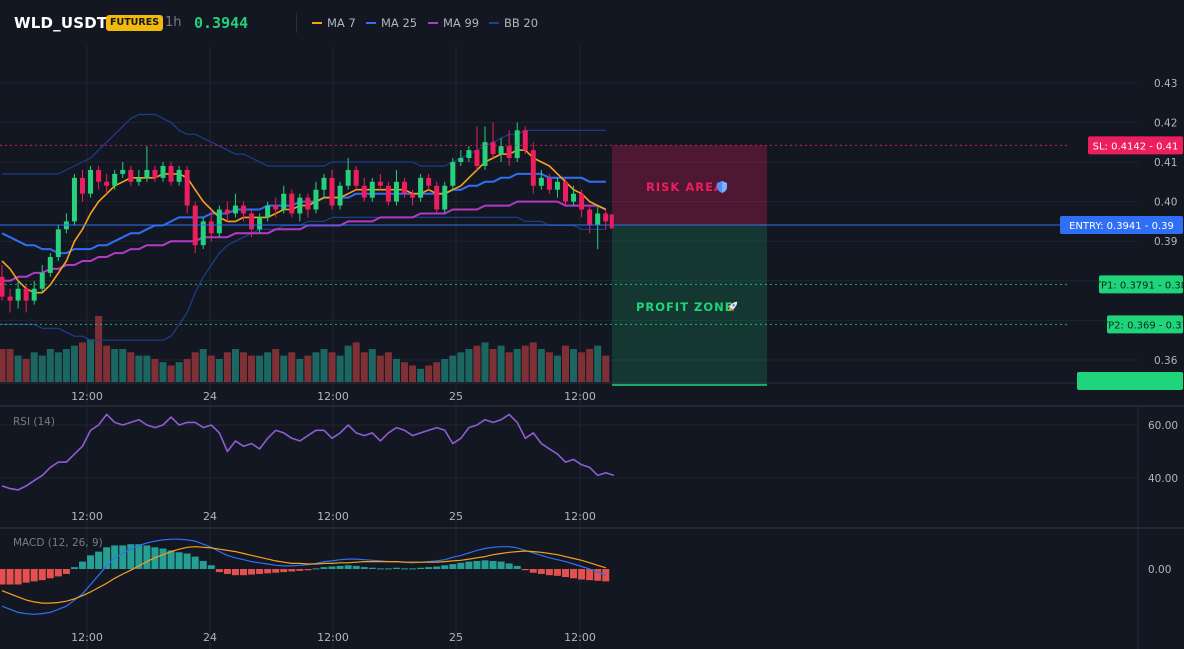 The image size is (1184, 649). What do you see at coordinates (135, 23) in the screenshot?
I see `futures-badge: FUTURES` at bounding box center [135, 23].